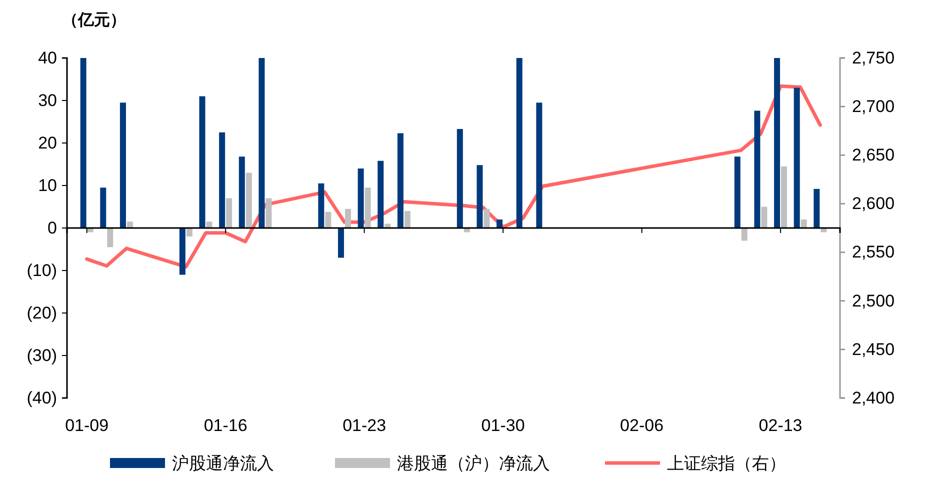 This screenshot has width=936, height=481. Describe the element at coordinates (873, 349) in the screenshot. I see `y2-tick-label: 2,450` at that location.